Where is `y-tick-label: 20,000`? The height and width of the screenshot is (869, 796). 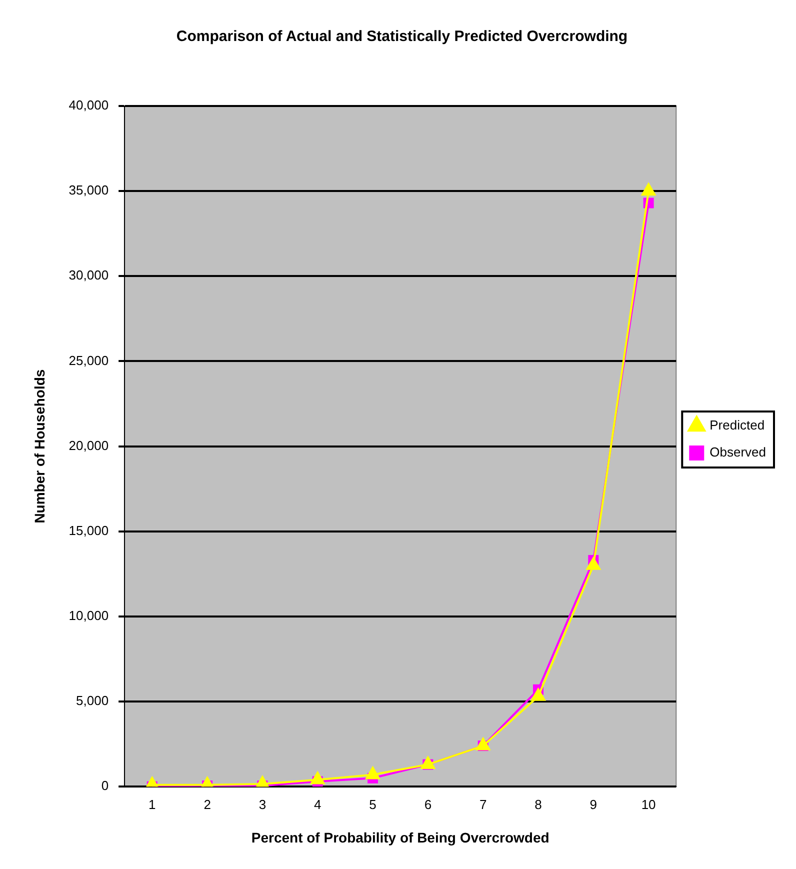 y-tick-label: 20,000 is located at coordinates (88, 445).